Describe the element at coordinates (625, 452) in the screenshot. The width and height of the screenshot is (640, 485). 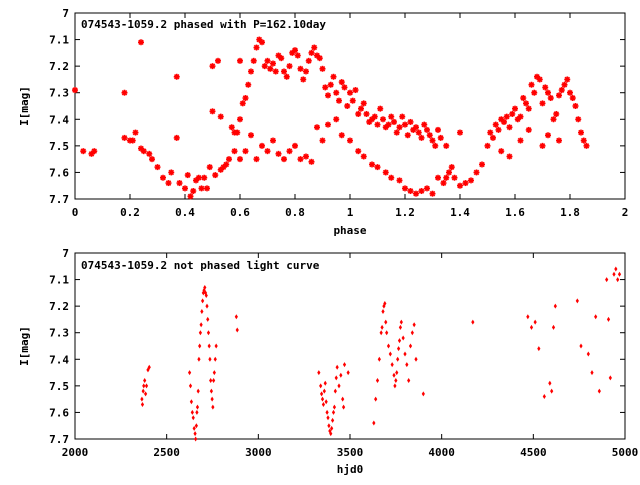
I see `x-tick-label: 5000` at that location.